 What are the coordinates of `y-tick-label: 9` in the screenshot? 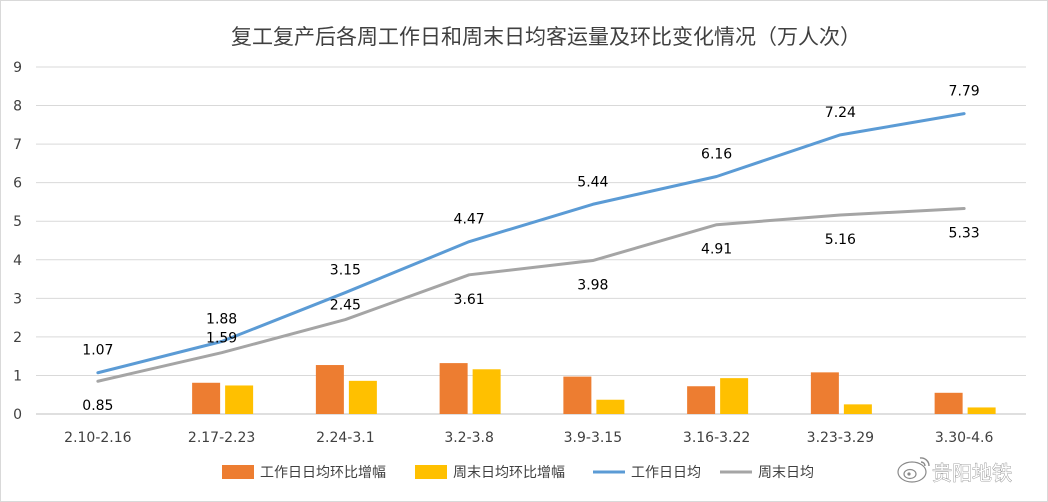 It's located at (17, 68).